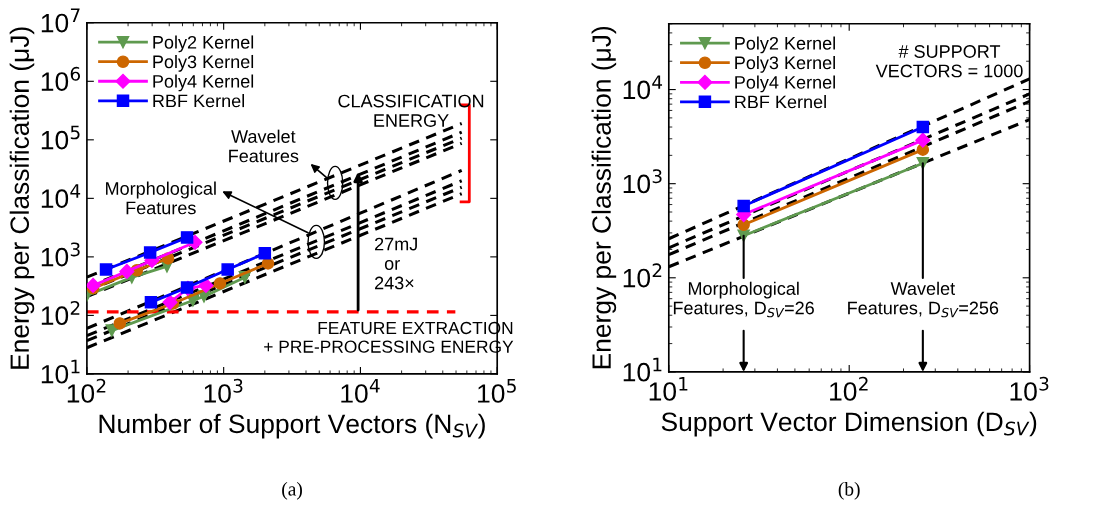 The height and width of the screenshot is (506, 1100). I want to click on annotation: Wavelet Features, D$_{SV}$=256, so click(923, 299).